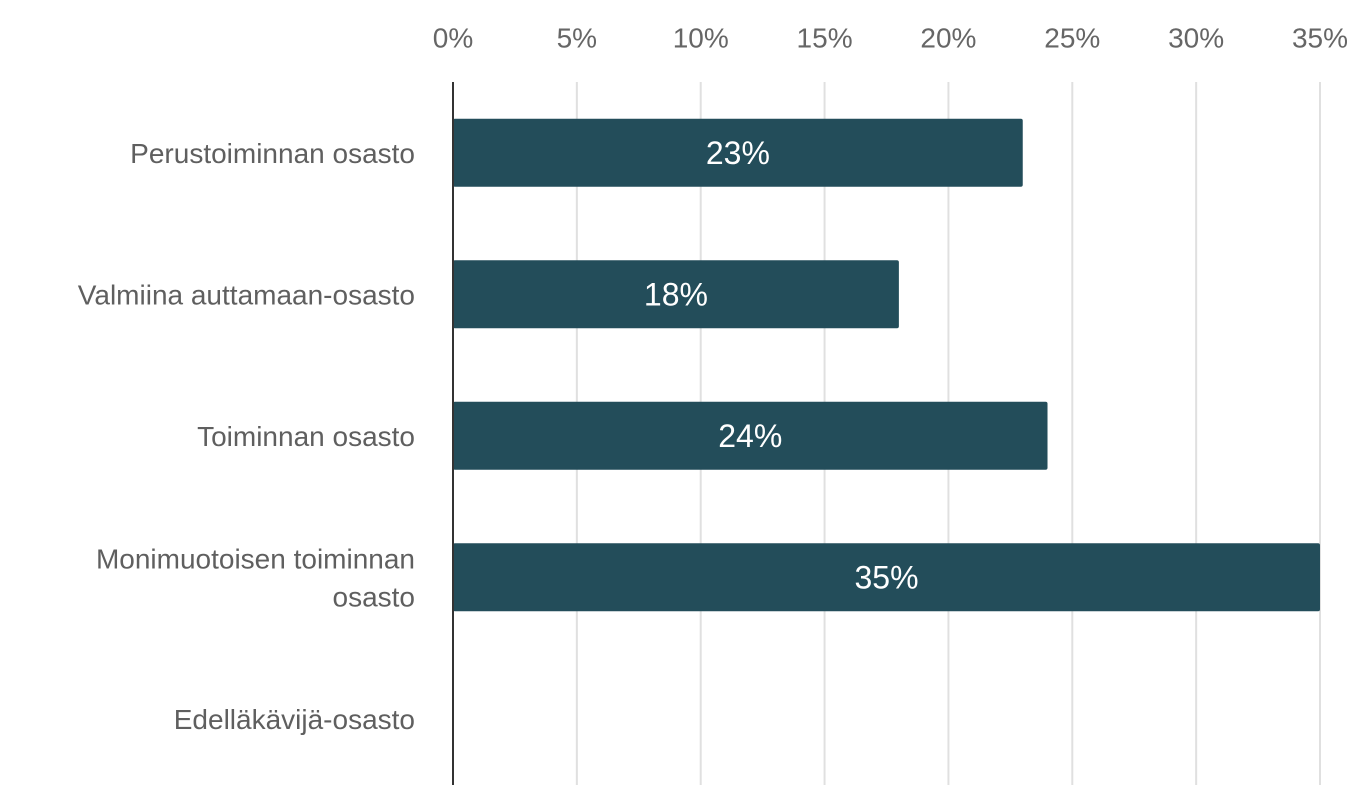  I want to click on category-label: Toiminnan osasto, so click(306, 435).